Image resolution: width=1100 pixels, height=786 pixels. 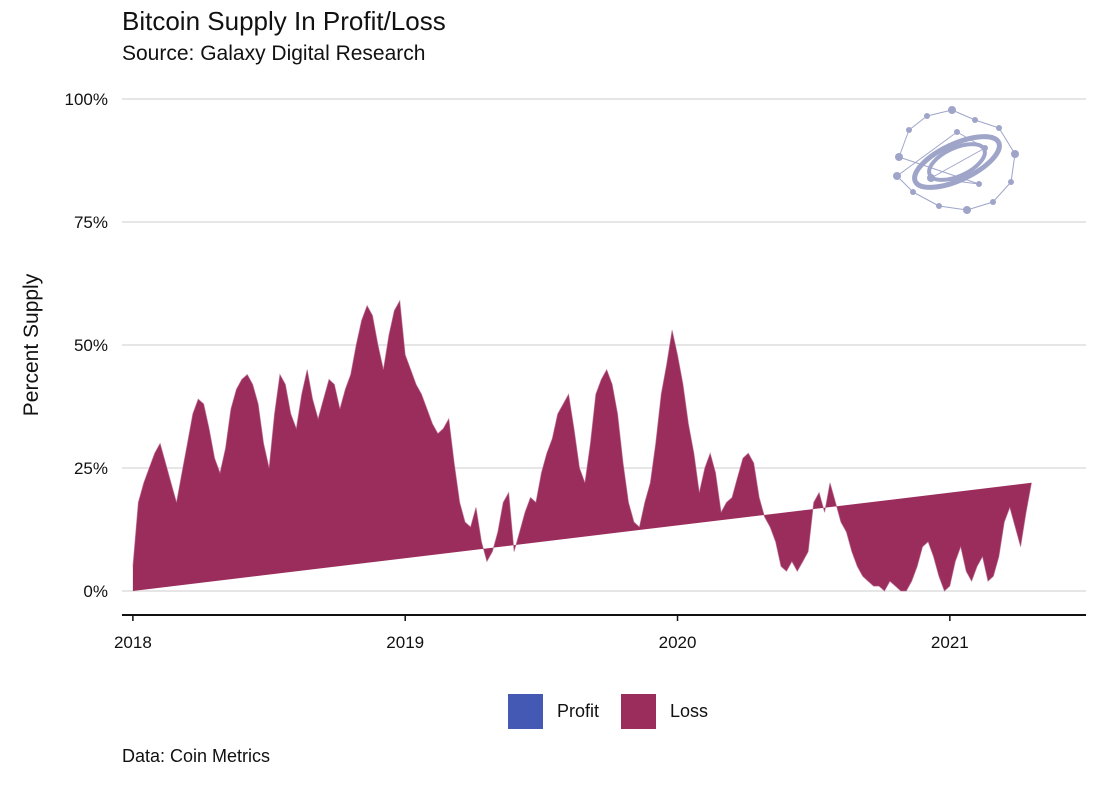 What do you see at coordinates (619, 711) in the screenshot?
I see `legend: Profit Loss` at bounding box center [619, 711].